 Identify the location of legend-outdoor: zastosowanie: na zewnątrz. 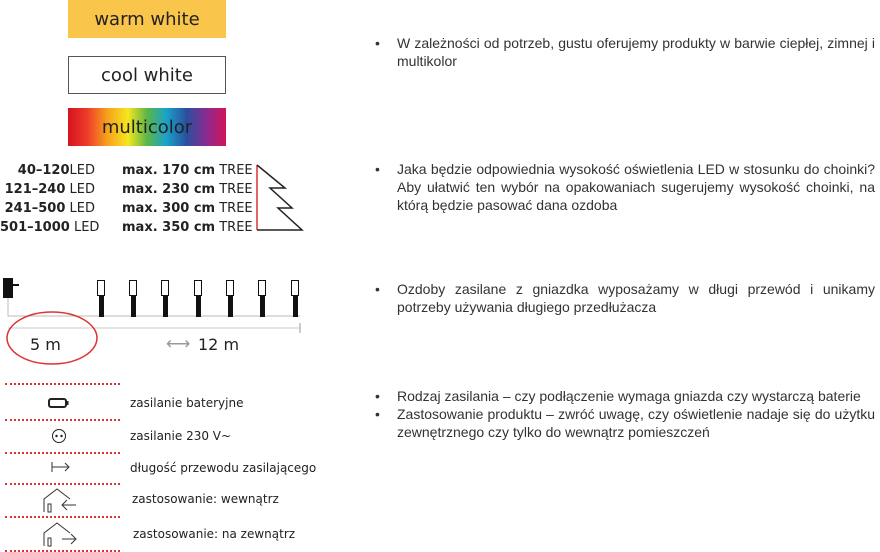
(214, 534).